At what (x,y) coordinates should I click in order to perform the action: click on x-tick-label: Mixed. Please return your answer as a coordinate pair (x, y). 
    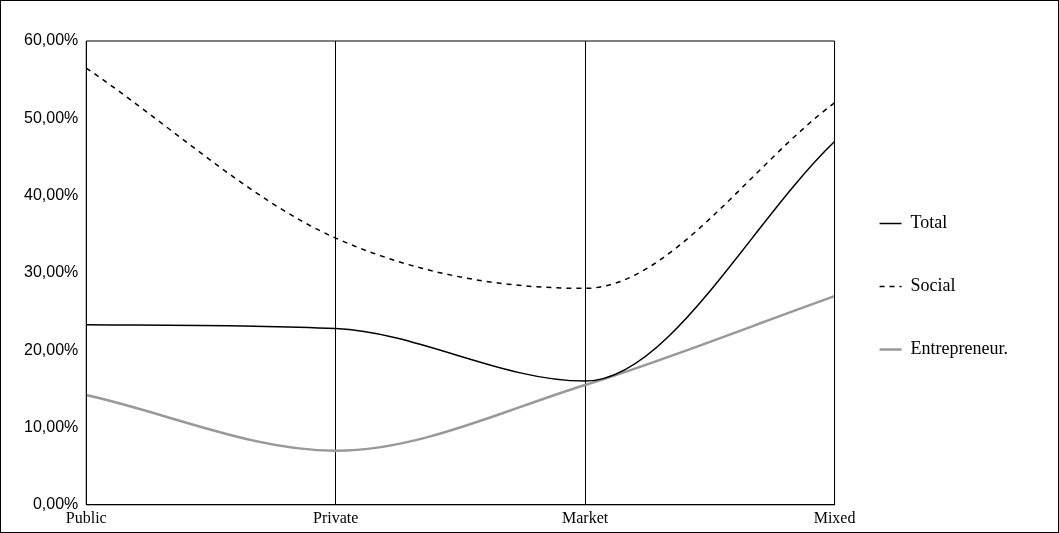
    Looking at the image, I should click on (834, 517).